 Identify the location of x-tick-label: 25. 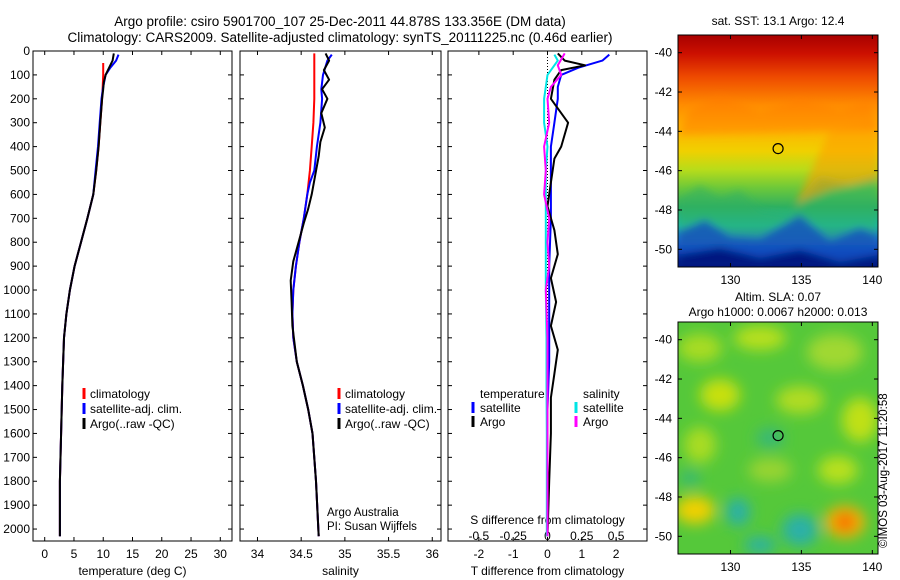
(191, 554).